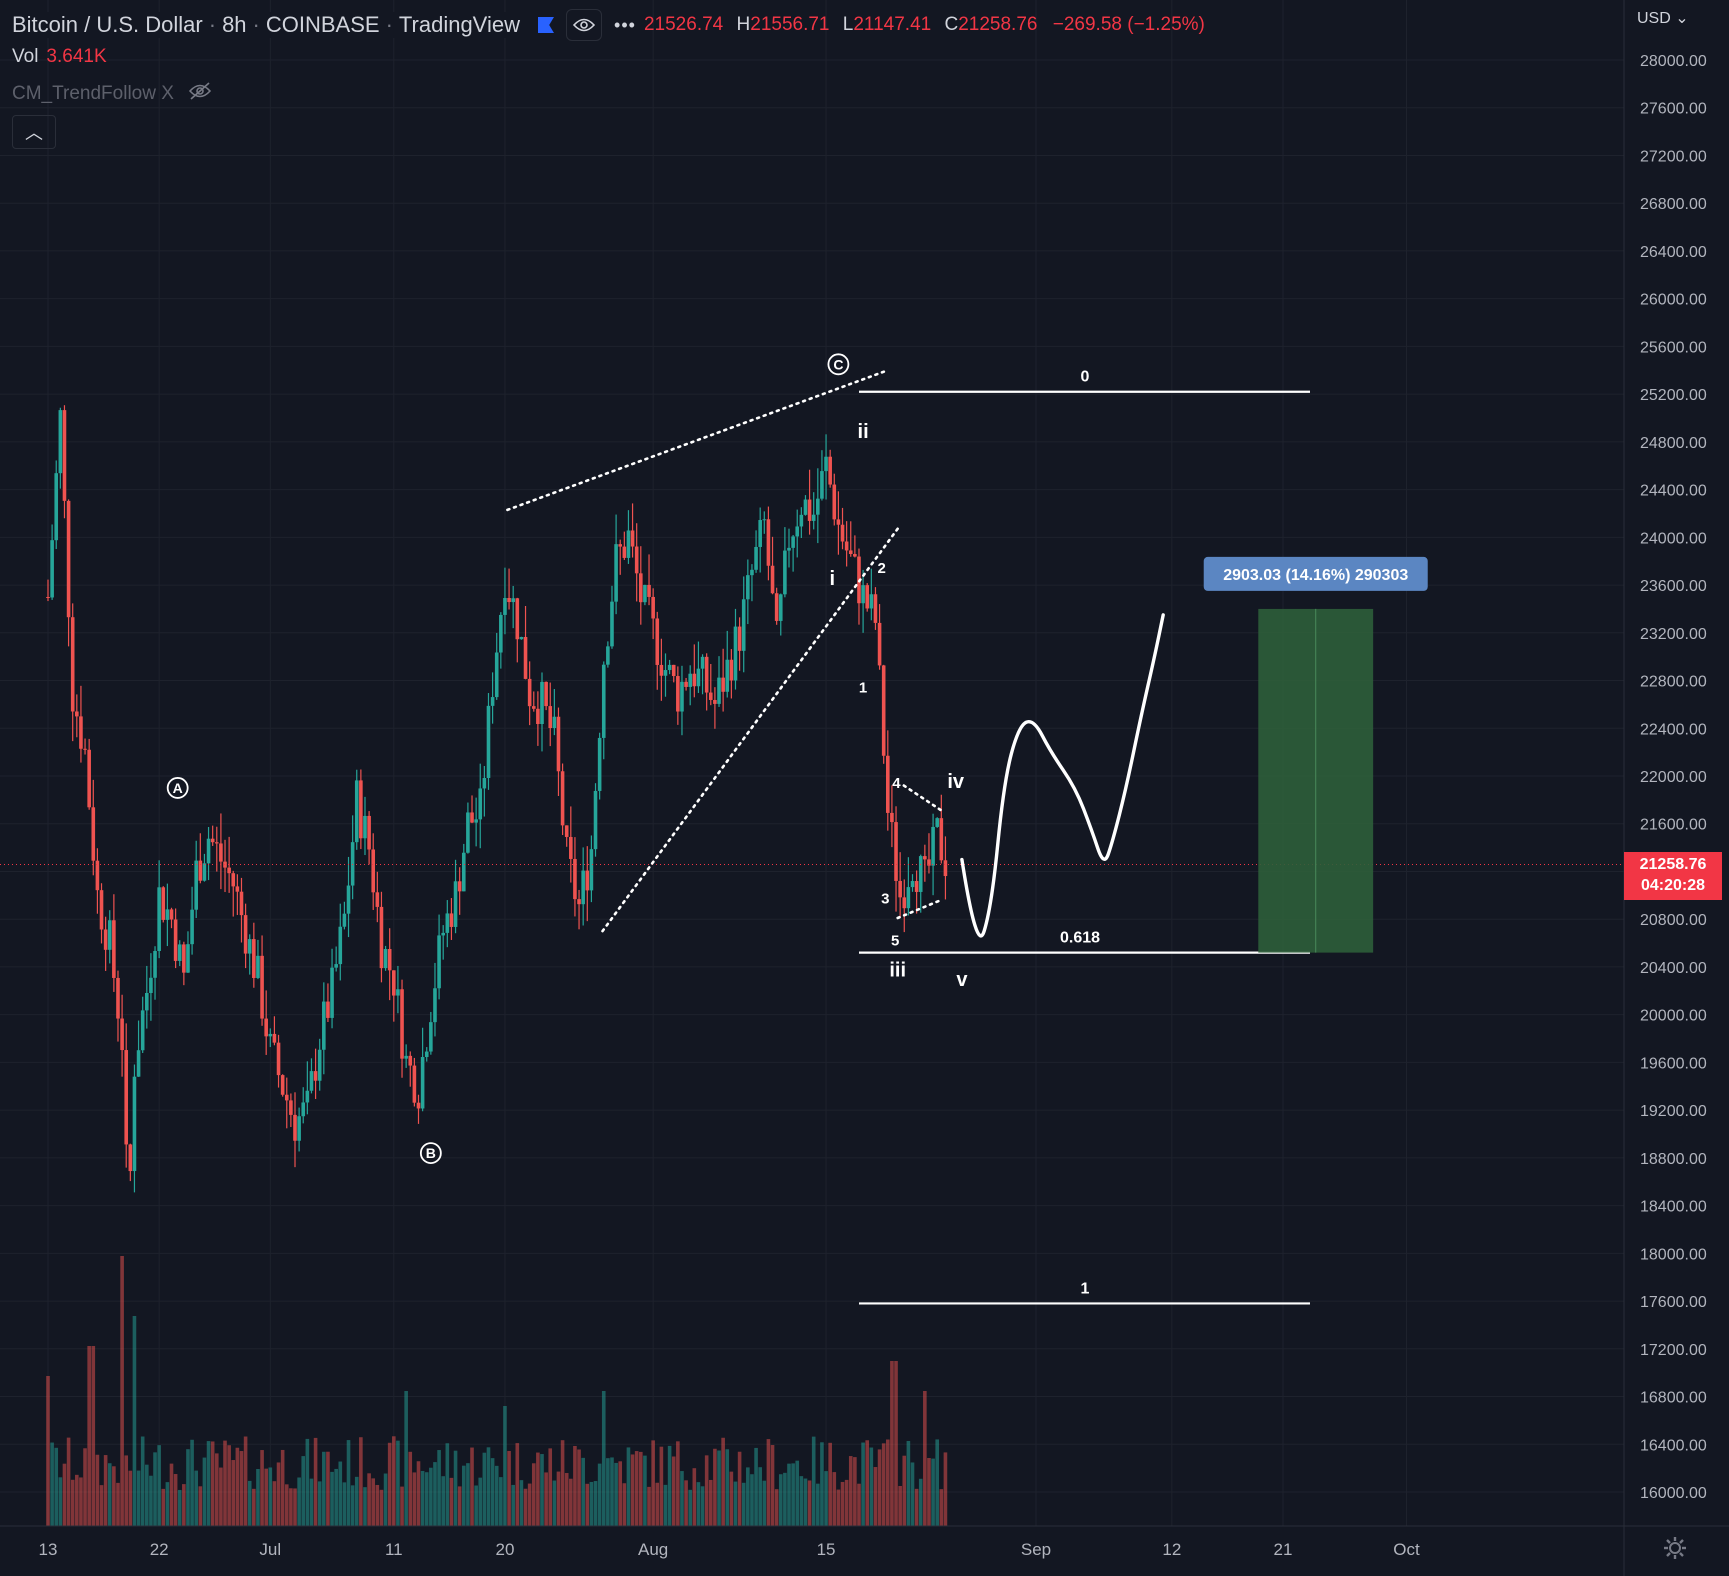  Describe the element at coordinates (107, 24) in the screenshot. I see `symbol-name: Bitcoin / U.S. Dollar` at that location.